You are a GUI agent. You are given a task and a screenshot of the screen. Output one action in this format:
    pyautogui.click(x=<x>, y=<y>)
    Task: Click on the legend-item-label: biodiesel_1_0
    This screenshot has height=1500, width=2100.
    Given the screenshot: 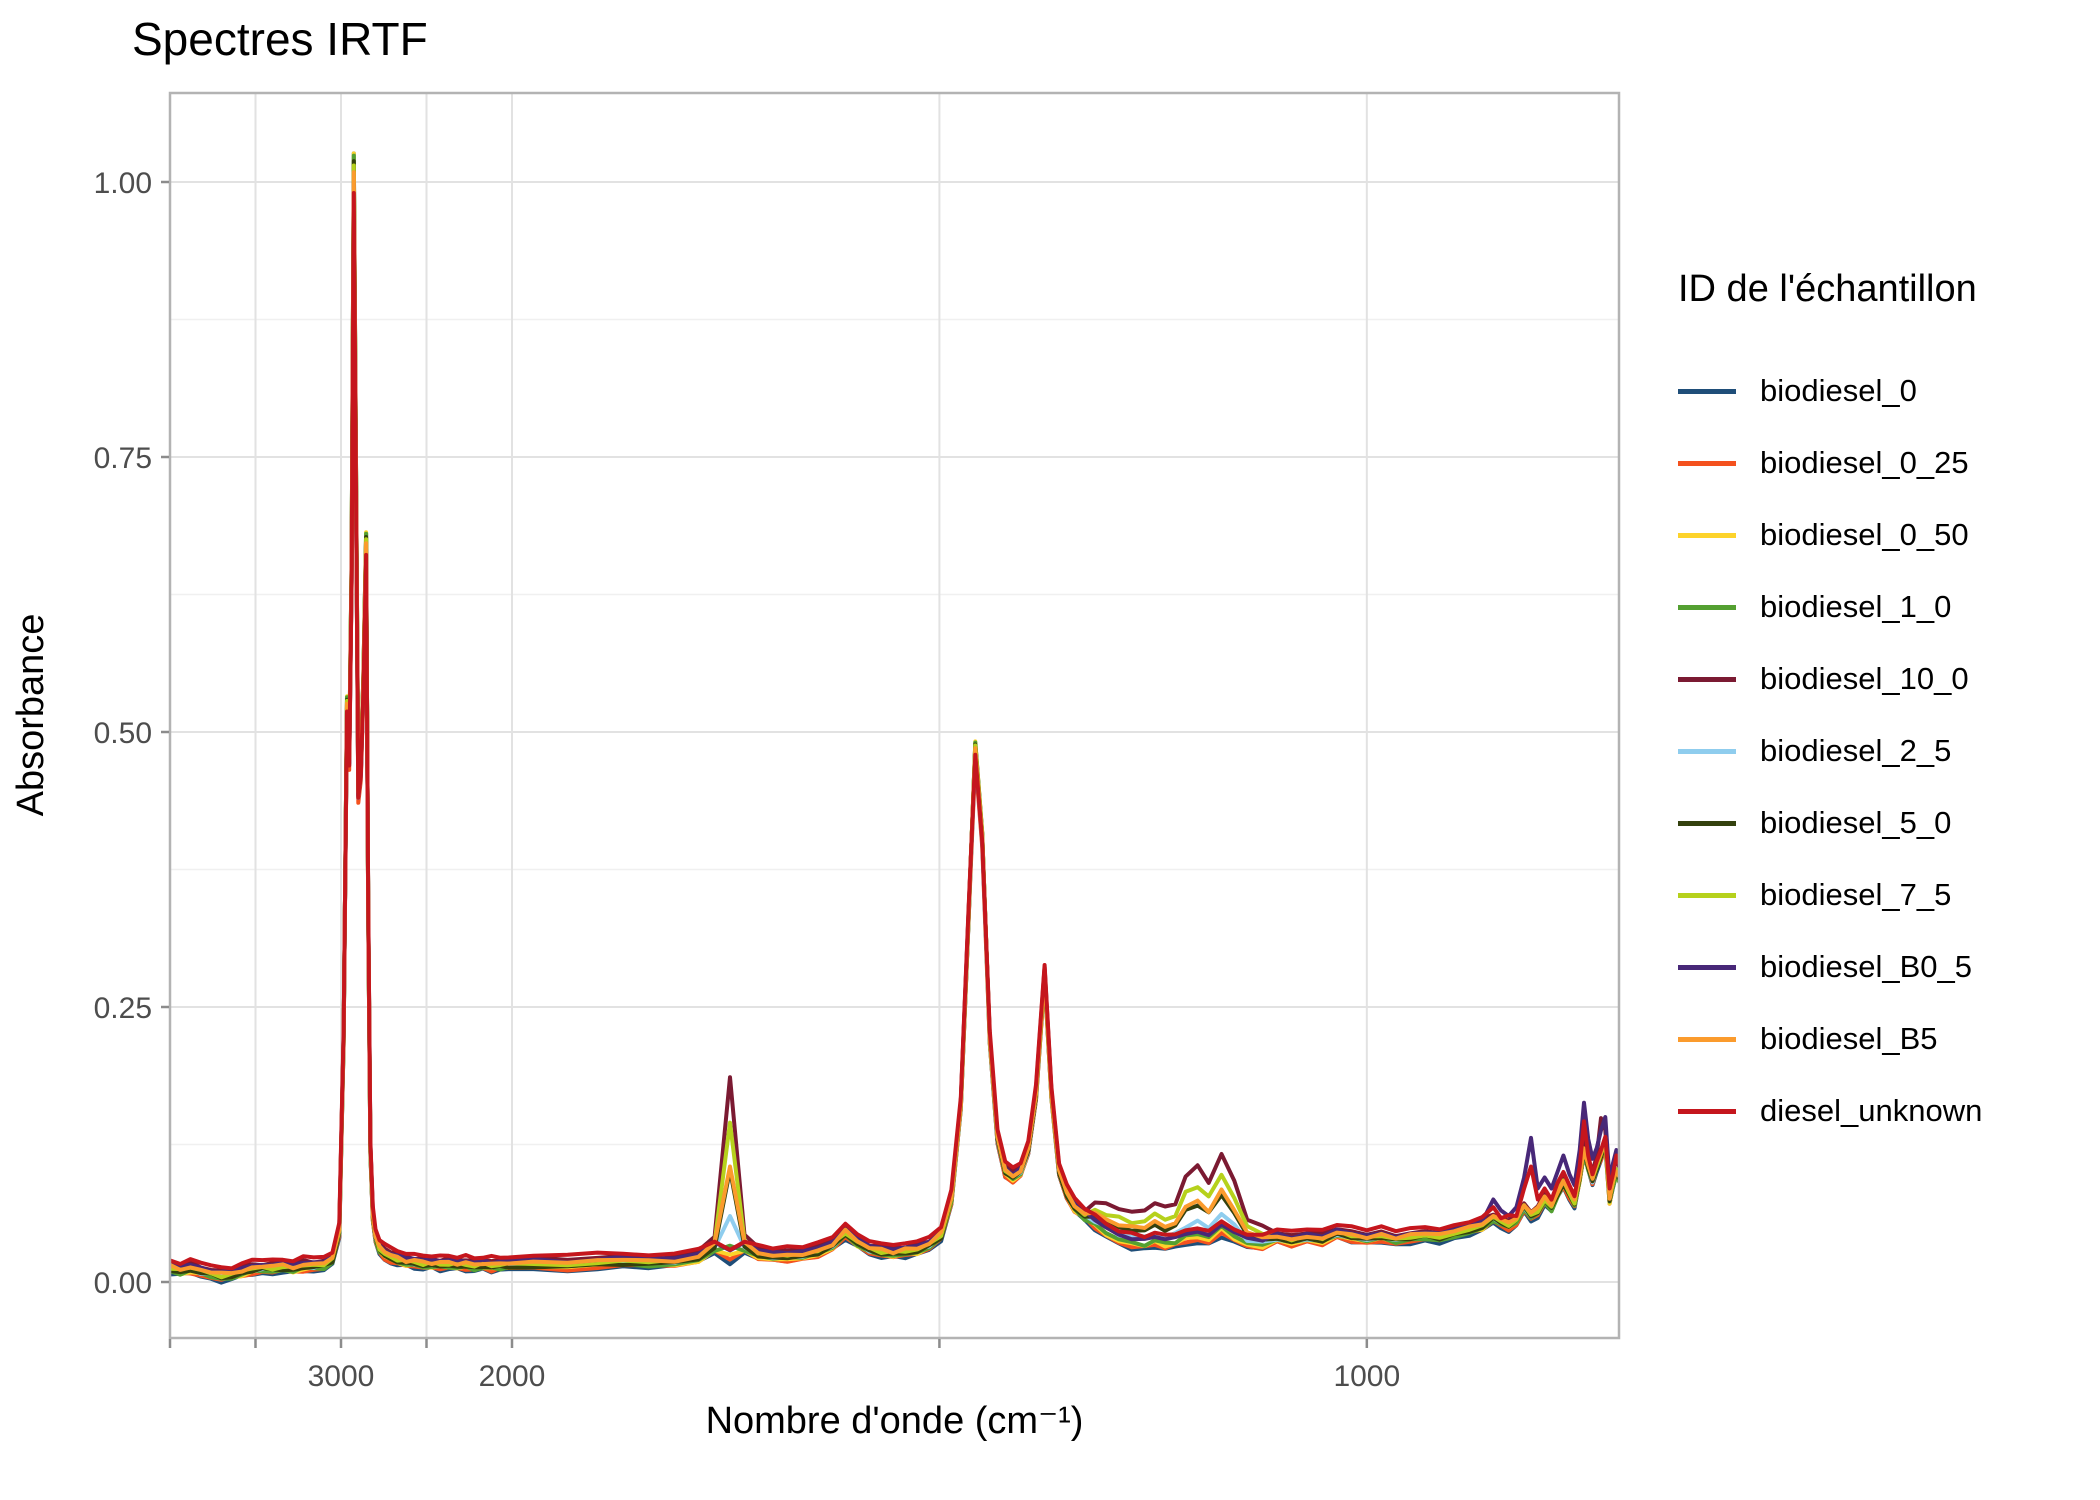 What is the action you would take?
    pyautogui.click(x=1856, y=606)
    